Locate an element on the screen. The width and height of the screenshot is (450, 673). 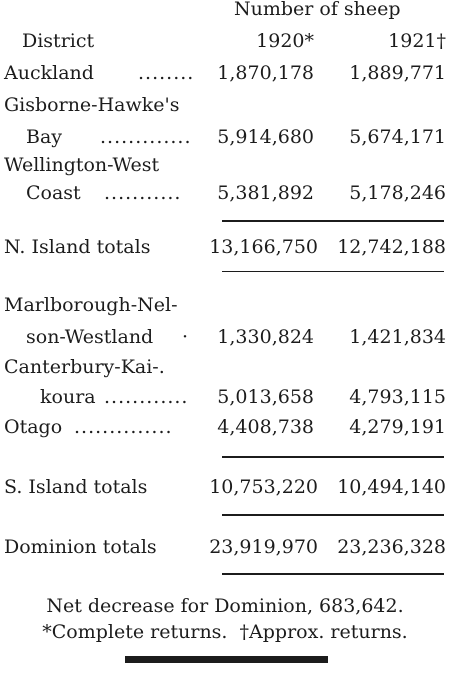
total-label: N. Island totals is located at coordinates (77, 247).